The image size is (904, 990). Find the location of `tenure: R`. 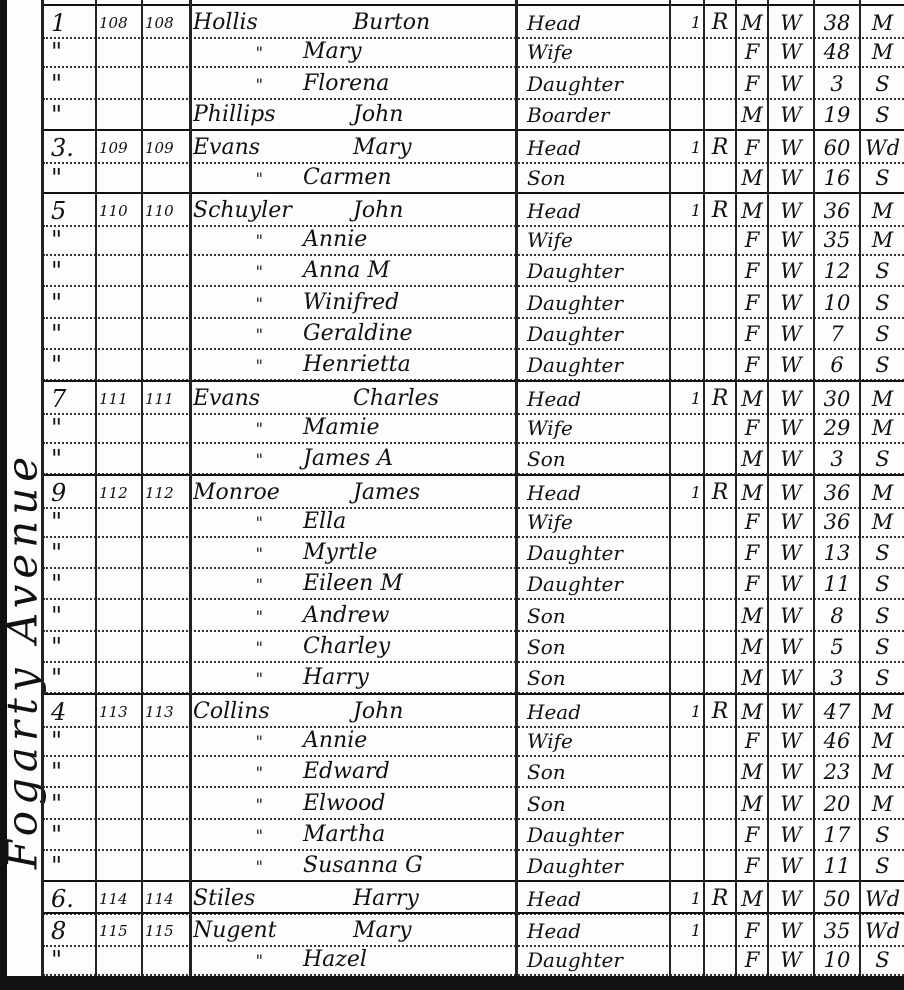

tenure: R is located at coordinates (720, 210).